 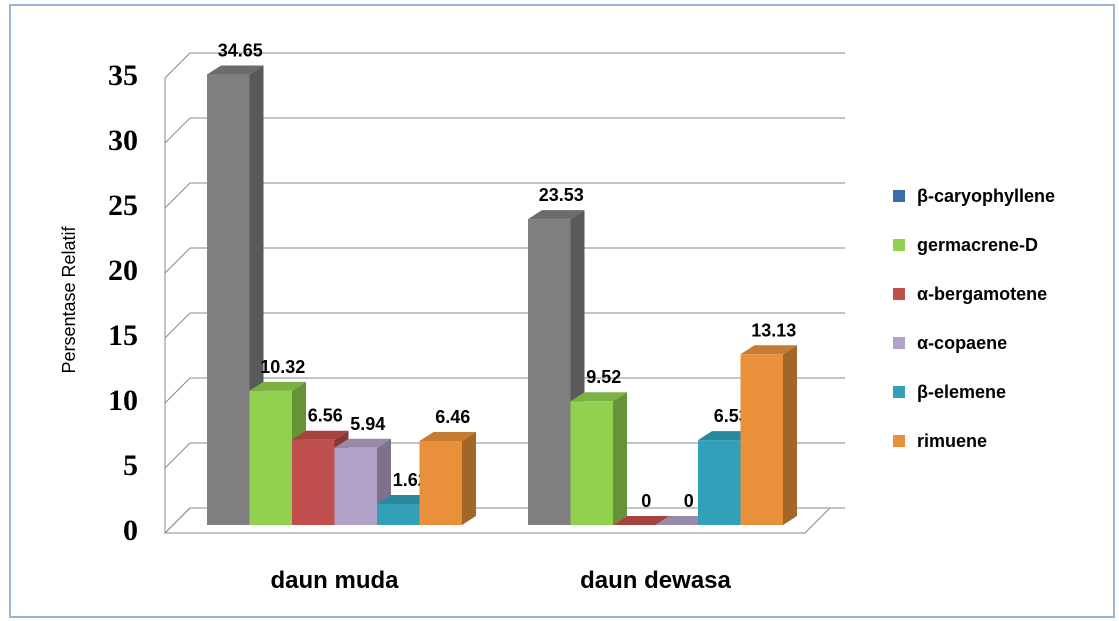 What do you see at coordinates (452, 417) in the screenshot?
I see `value-label: 6.46` at bounding box center [452, 417].